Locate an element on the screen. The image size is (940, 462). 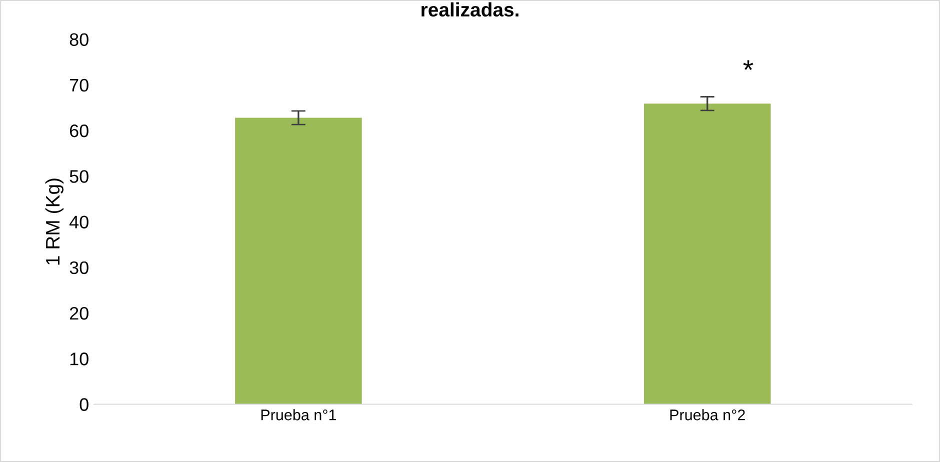
y-axis-title: 1 RM (Kg) is located at coordinates (54, 221).